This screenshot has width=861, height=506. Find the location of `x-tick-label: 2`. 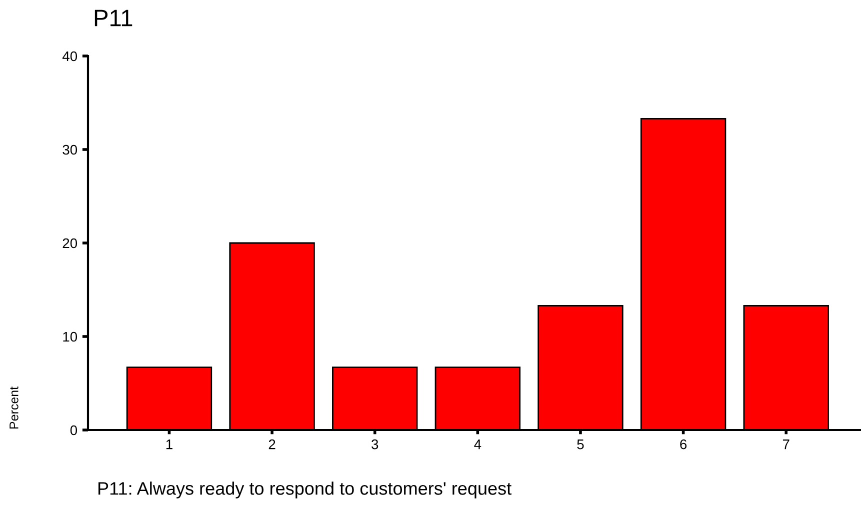

x-tick-label: 2 is located at coordinates (272, 444).